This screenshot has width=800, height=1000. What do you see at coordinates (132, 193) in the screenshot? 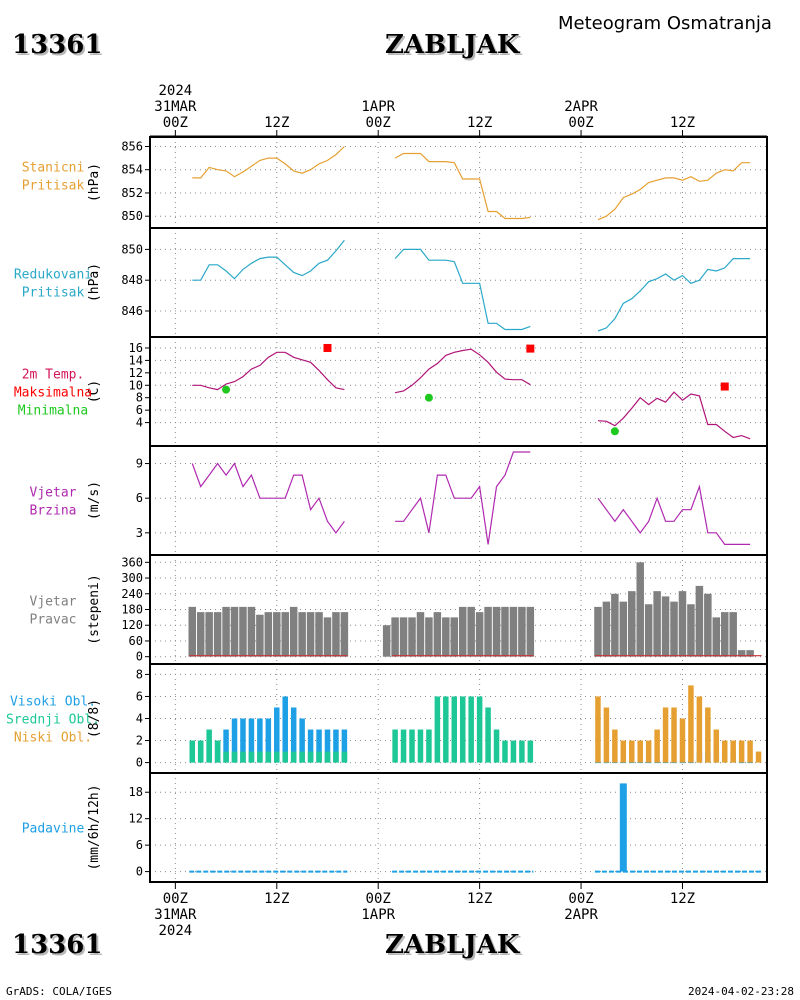
I see `y-tick-label: 852` at bounding box center [132, 193].